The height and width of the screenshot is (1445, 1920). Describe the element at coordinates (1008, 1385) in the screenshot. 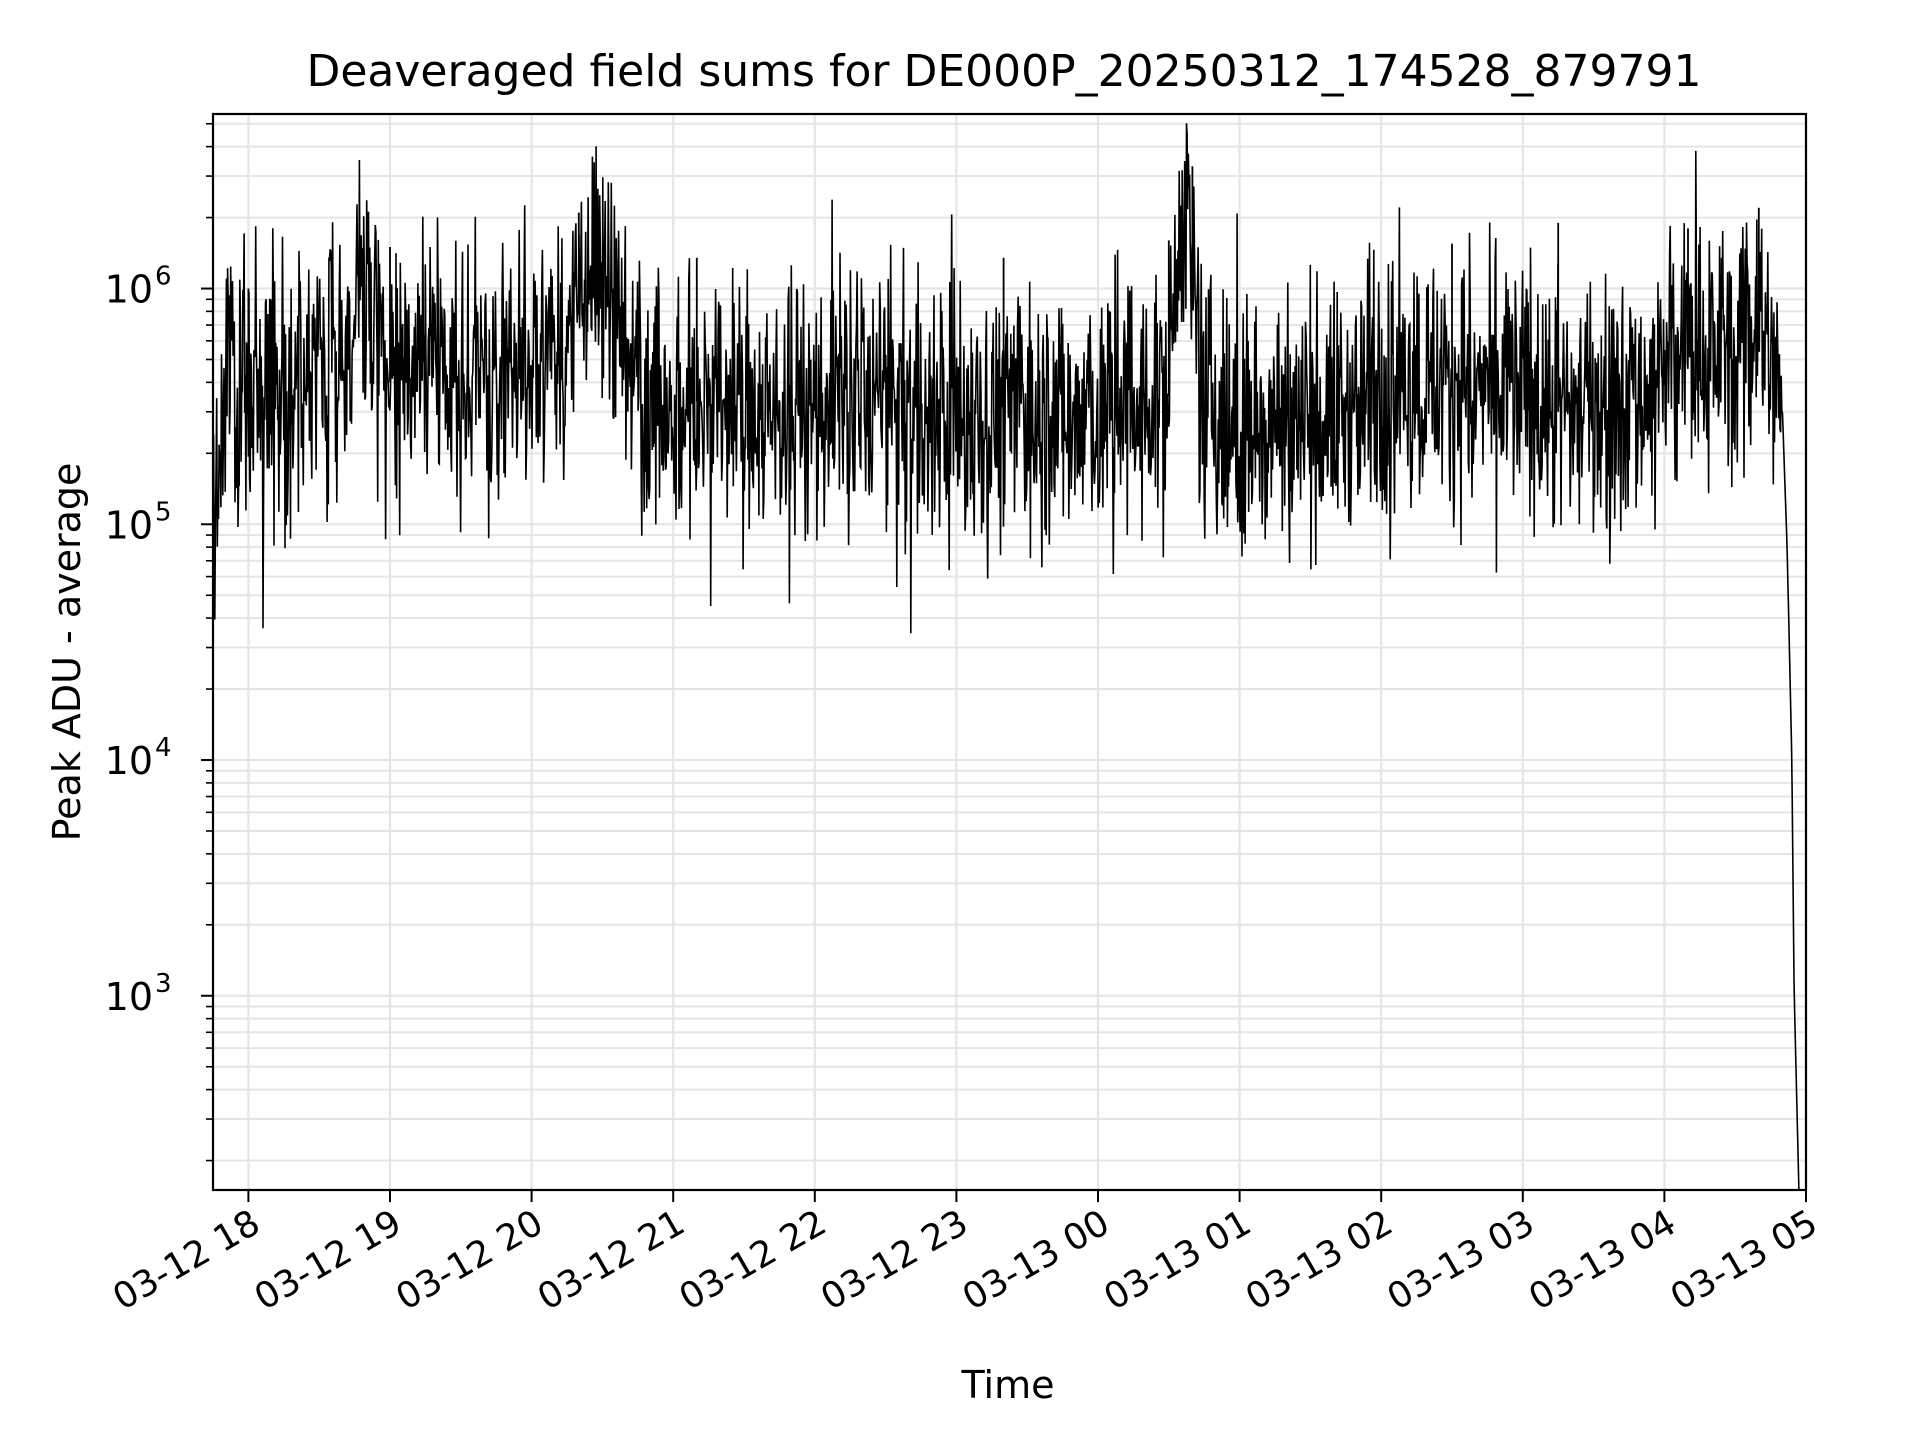

I see `x-axis-label: Time` at that location.